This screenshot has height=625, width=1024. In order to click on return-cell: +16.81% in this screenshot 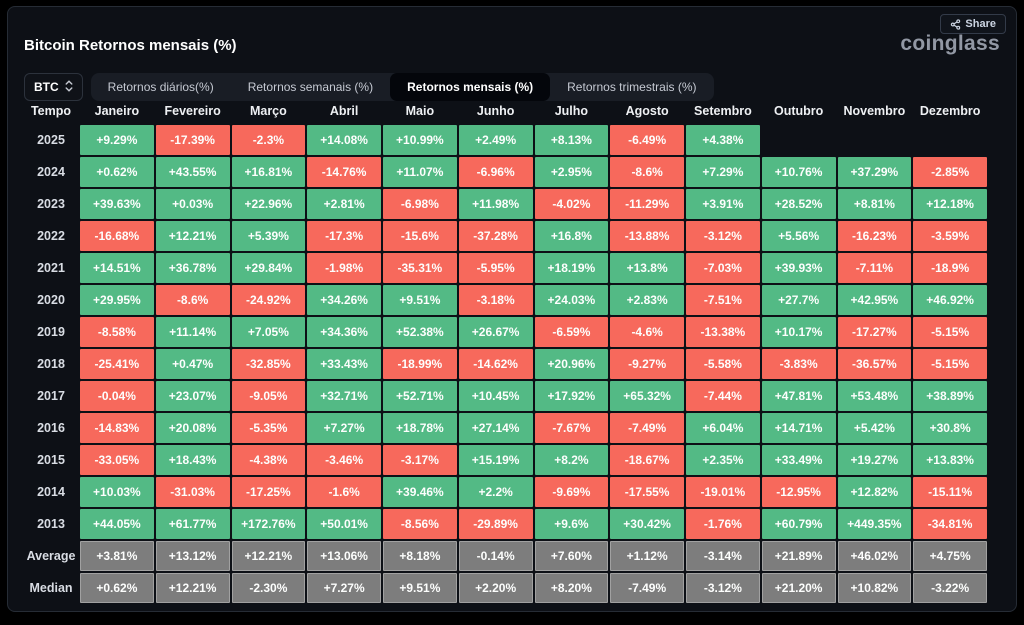, I will do `click(268, 172)`.